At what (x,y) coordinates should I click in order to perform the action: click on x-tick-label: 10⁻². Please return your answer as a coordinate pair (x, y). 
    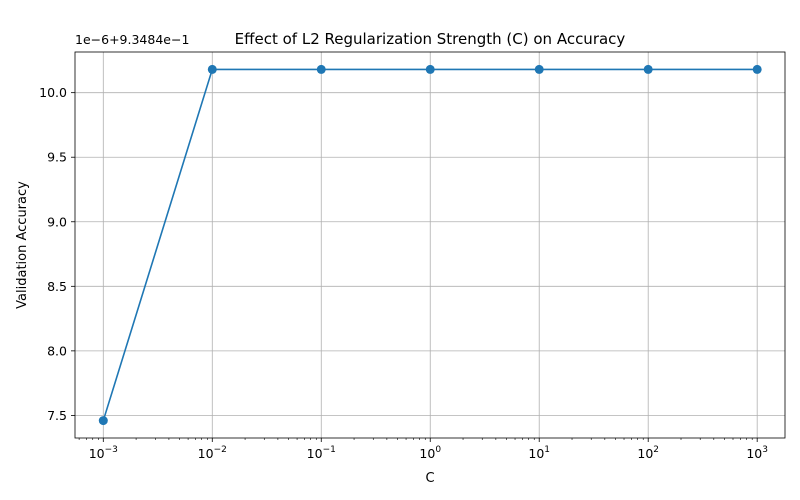
    Looking at the image, I should click on (212, 453).